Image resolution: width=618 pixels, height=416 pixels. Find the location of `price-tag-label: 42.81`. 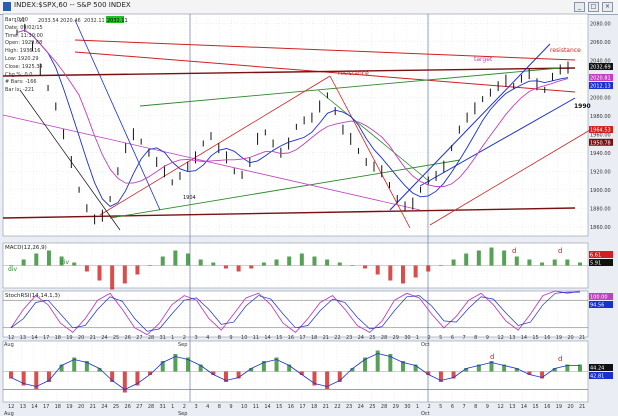

price-tag-label: 42.81 is located at coordinates (597, 377).